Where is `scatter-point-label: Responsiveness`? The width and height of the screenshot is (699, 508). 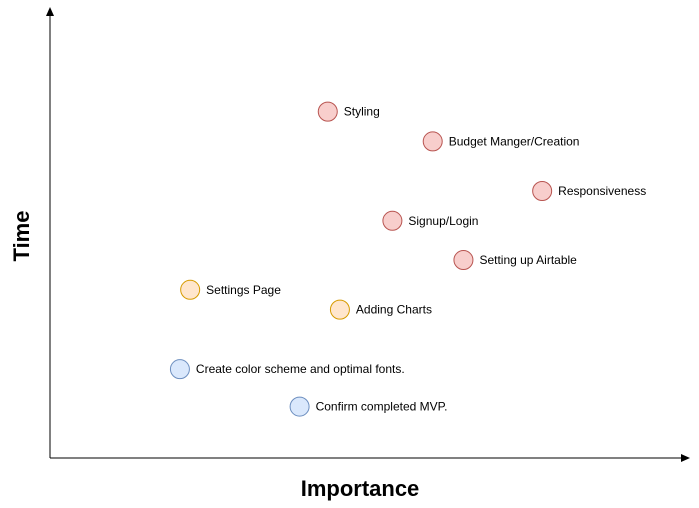
scatter-point-label: Responsiveness is located at coordinates (602, 191).